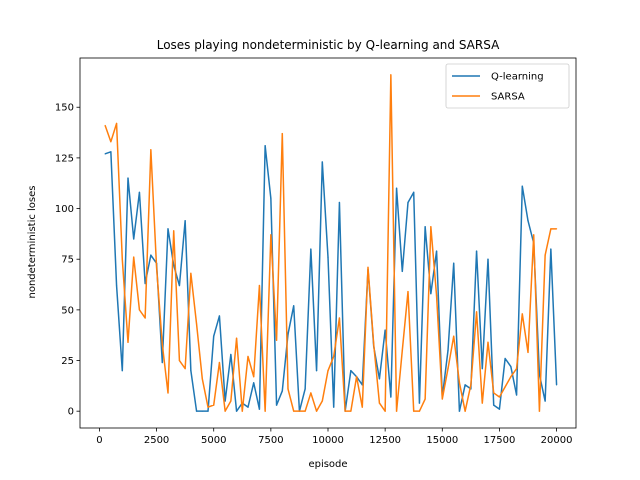  I want to click on y-tick-label: 25, so click(67, 361).